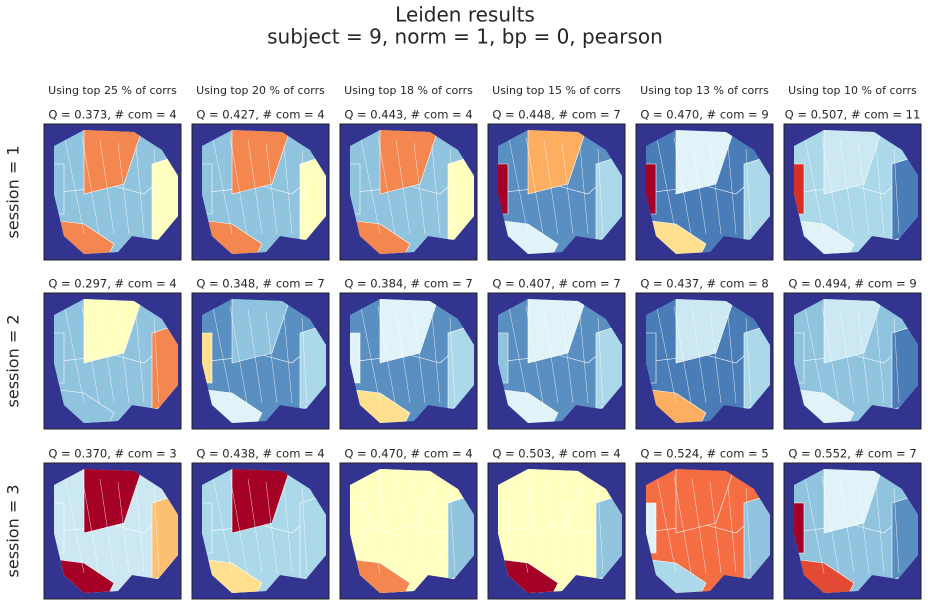  What do you see at coordinates (852, 90) in the screenshot?
I see `column-header: Using top 10 % of corrs` at bounding box center [852, 90].